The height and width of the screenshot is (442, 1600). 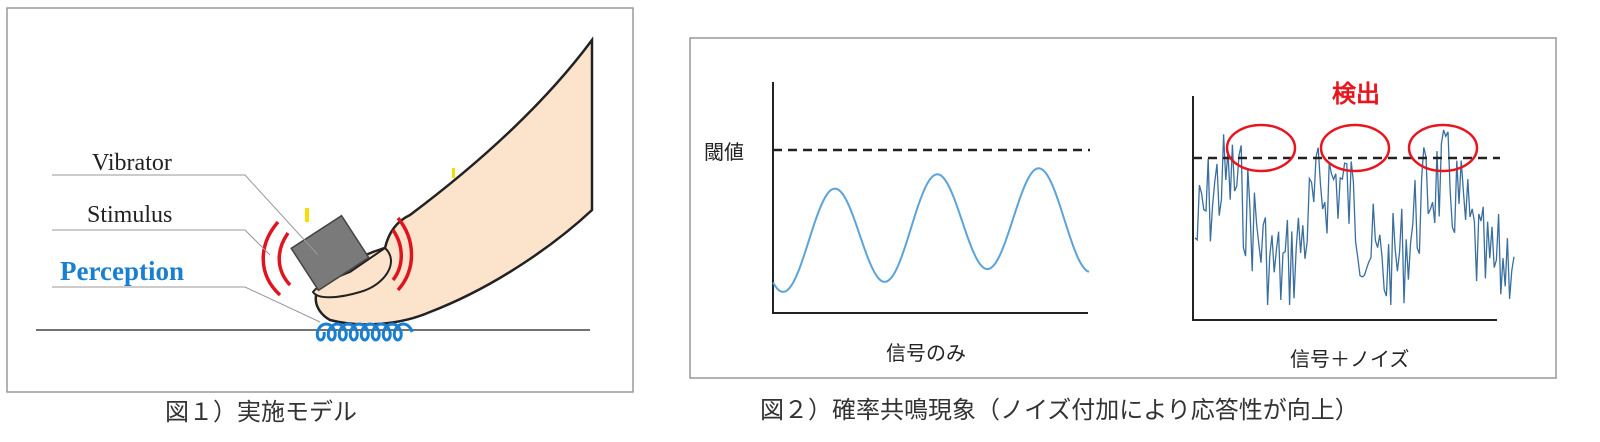 I want to click on vibrator-label: Vibrator, so click(x=132, y=163).